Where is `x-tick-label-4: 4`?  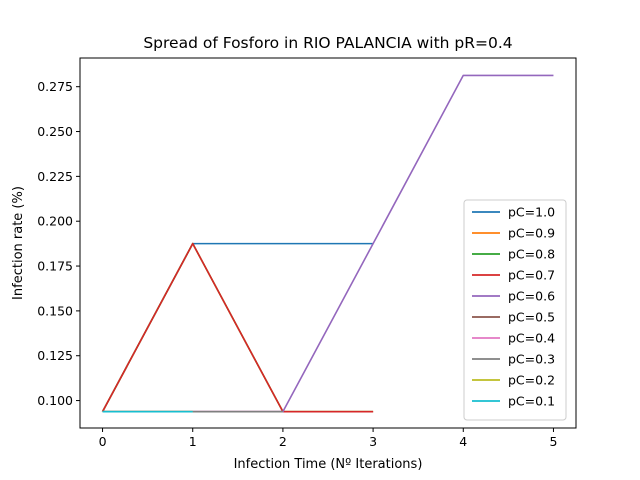
x-tick-label-4: 4 is located at coordinates (463, 441).